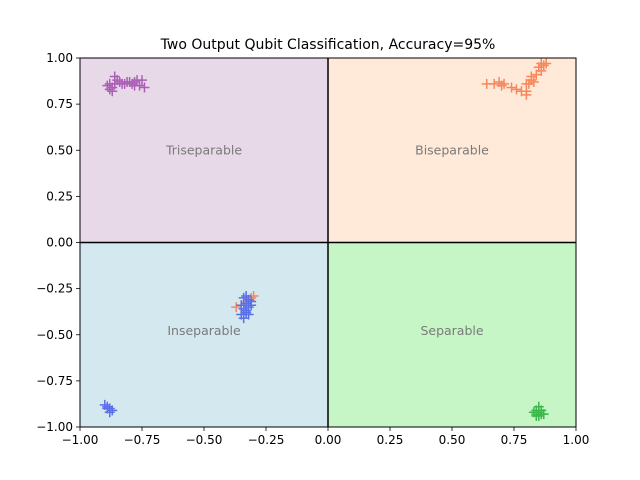 The image size is (640, 480). I want to click on region-biseparable, so click(452, 150).